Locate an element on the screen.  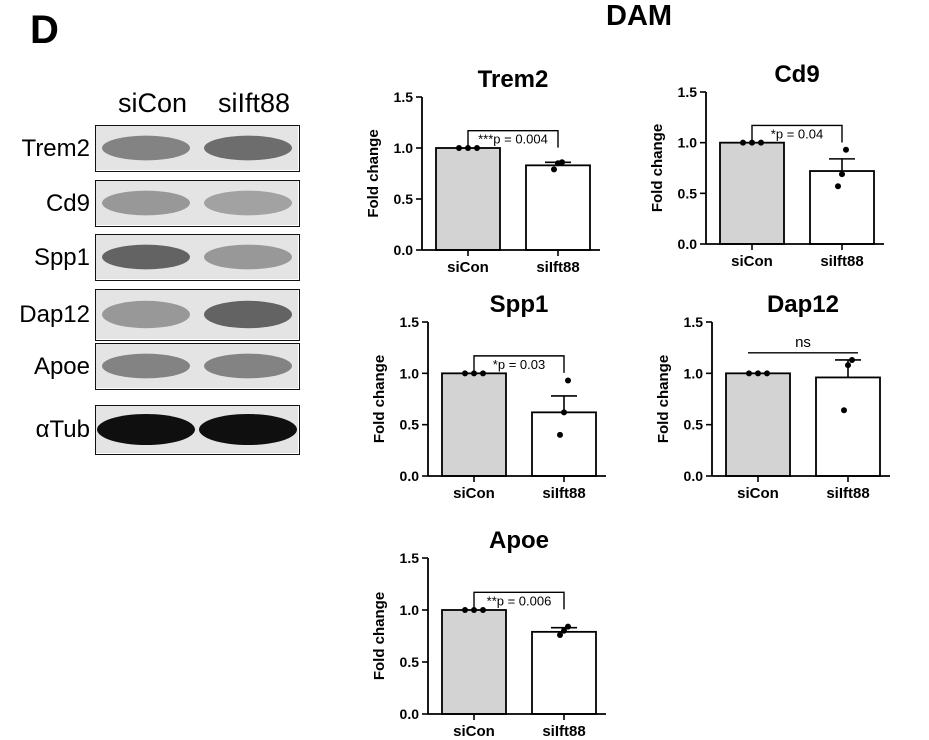
significance-label: ***p = 0.004 is located at coordinates (513, 139).